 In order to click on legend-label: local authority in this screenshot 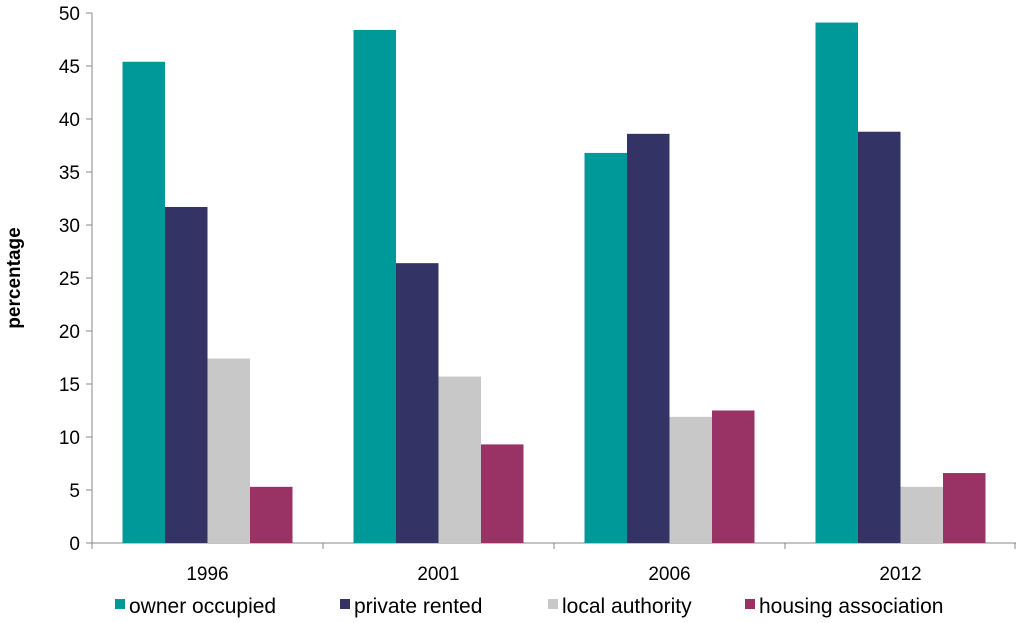, I will do `click(627, 606)`.